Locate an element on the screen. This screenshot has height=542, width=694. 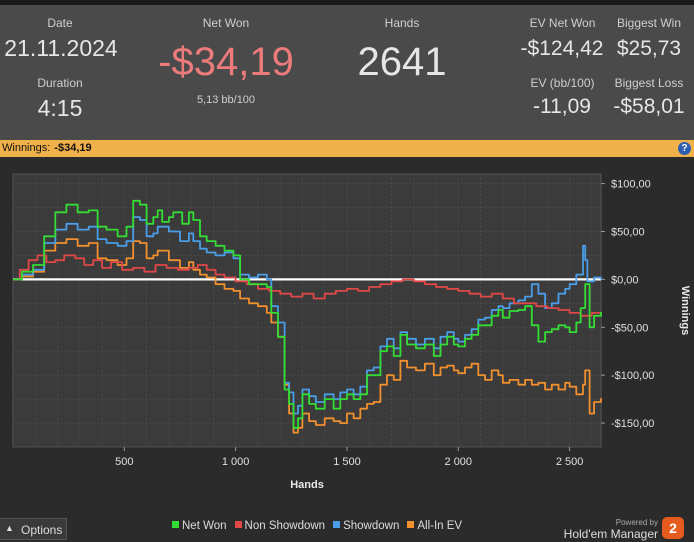
legend-label: All-In EV is located at coordinates (440, 526).